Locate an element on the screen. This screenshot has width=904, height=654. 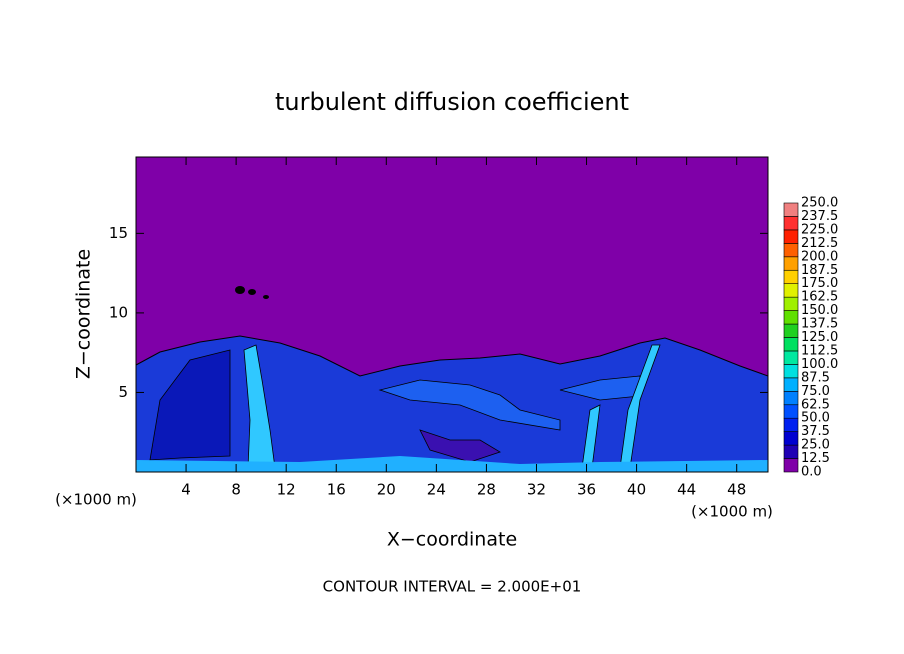
chart-title: turbulent diffusion coefficient is located at coordinates (452, 102).